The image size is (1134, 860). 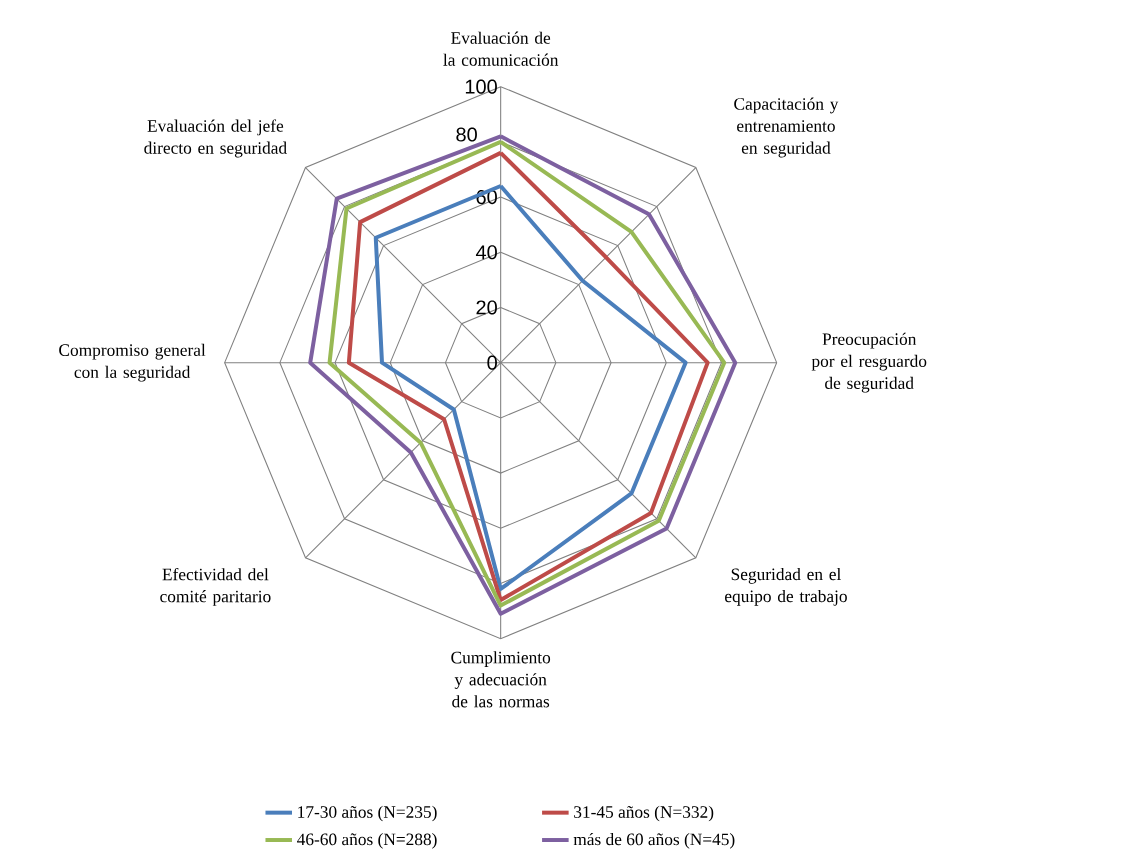 I want to click on spoke-label: Efectividad del comité paritario, so click(x=215, y=586).